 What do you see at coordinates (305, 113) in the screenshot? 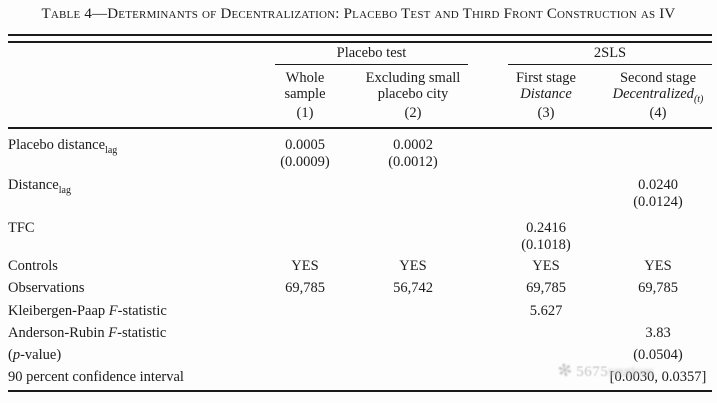
I see `column-number: (1)` at bounding box center [305, 113].